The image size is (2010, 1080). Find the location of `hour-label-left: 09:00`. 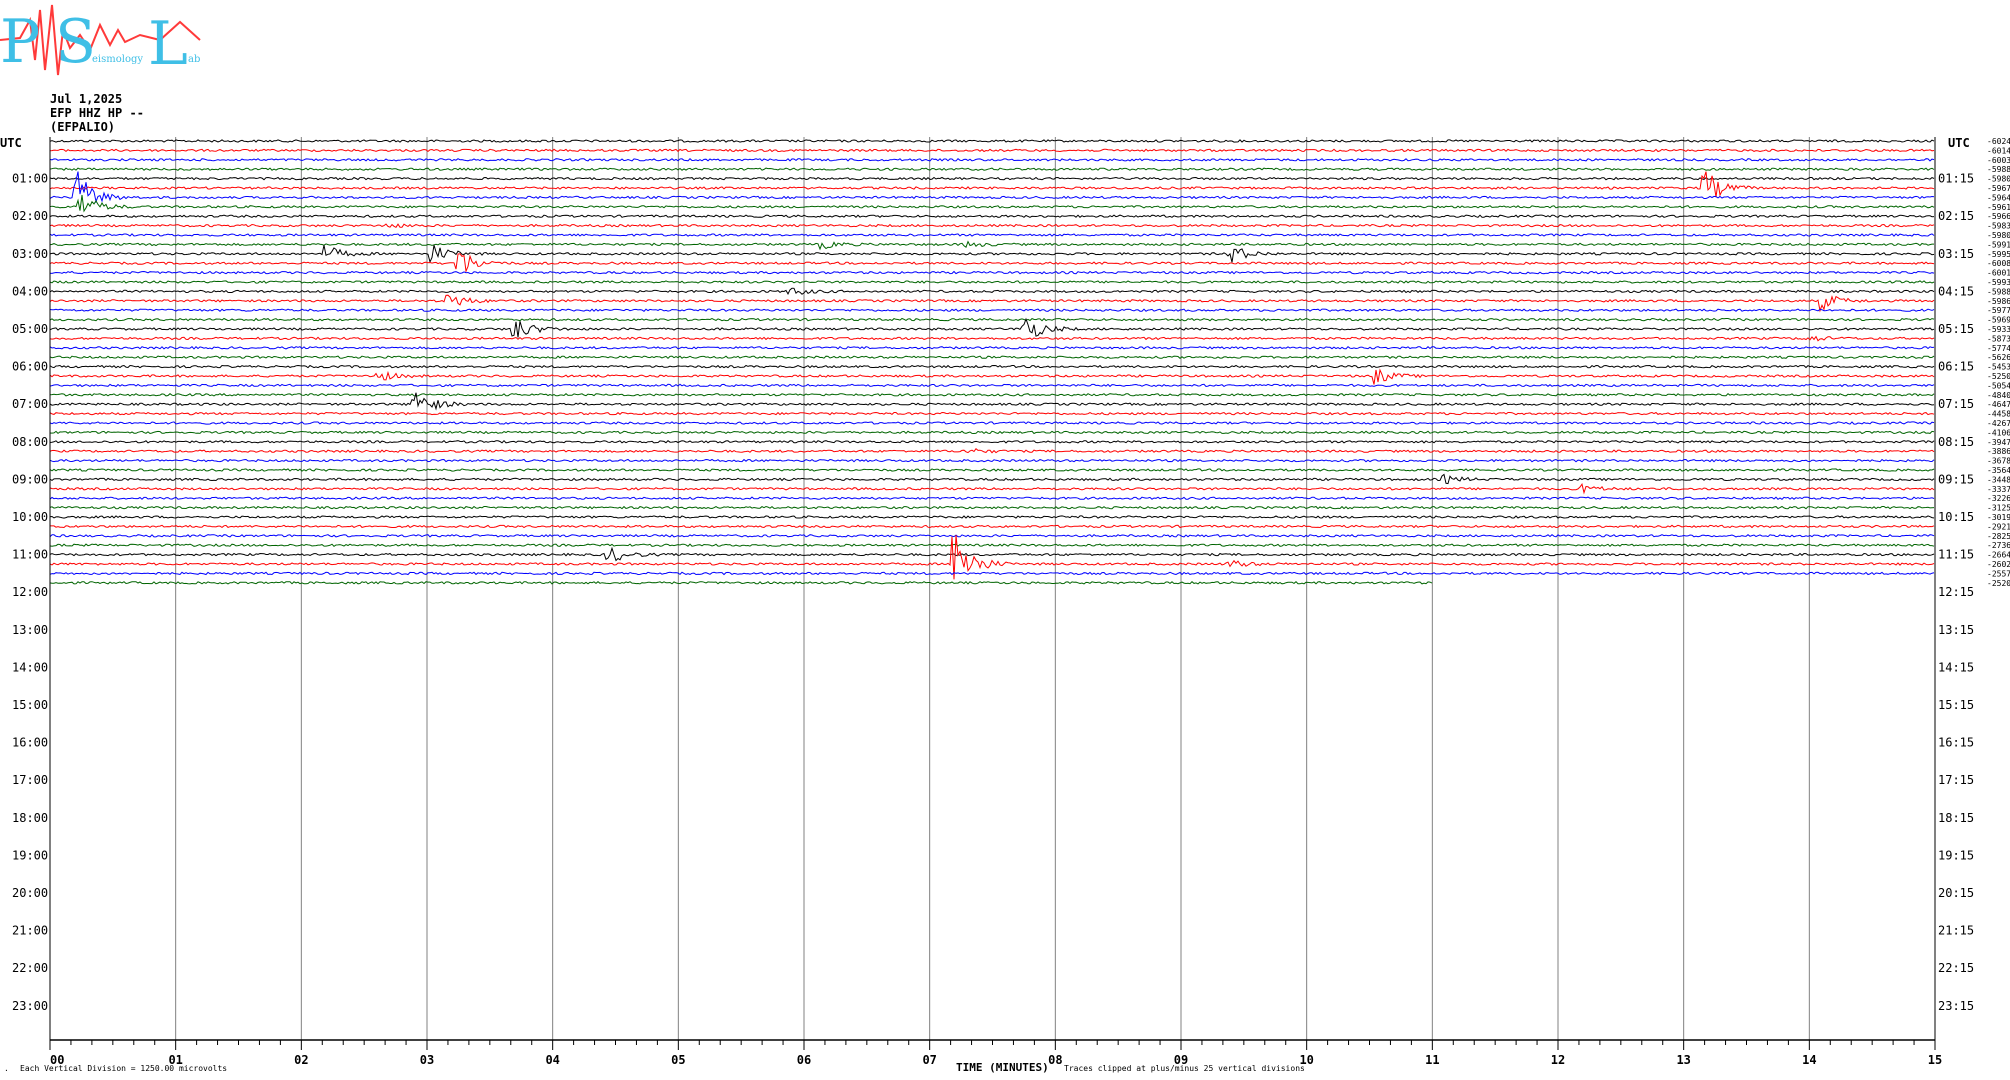

hour-label-left: 09:00 is located at coordinates (30, 479).